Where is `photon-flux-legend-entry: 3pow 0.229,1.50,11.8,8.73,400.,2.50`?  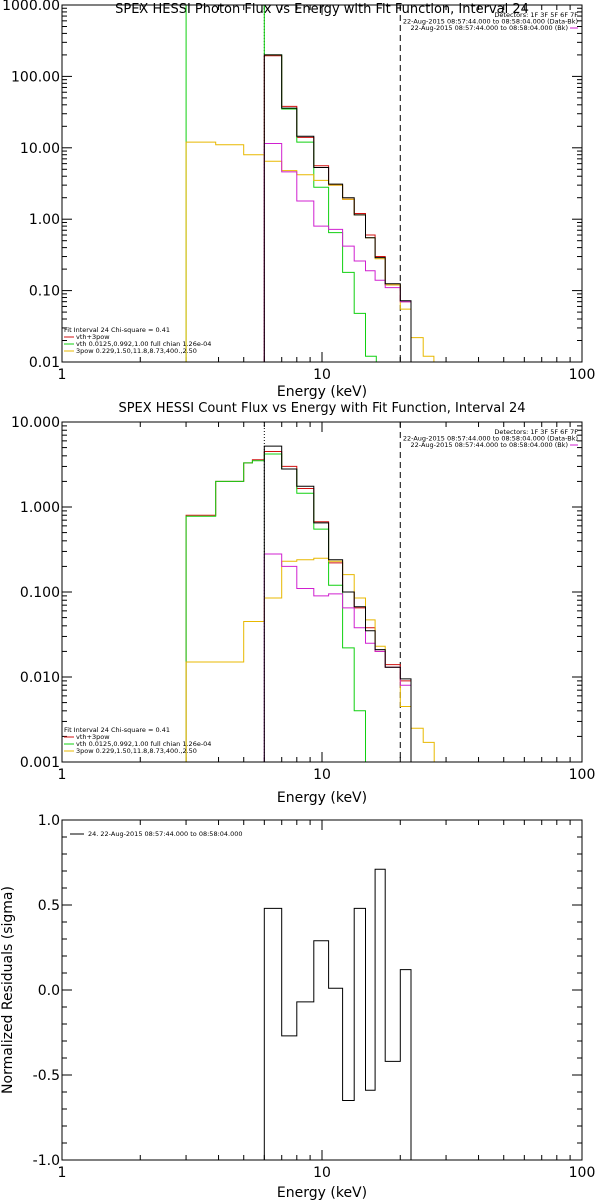
photon-flux-legend-entry: 3pow 0.229,1.50,11.8,8.73,400.,2.50 is located at coordinates (136, 351).